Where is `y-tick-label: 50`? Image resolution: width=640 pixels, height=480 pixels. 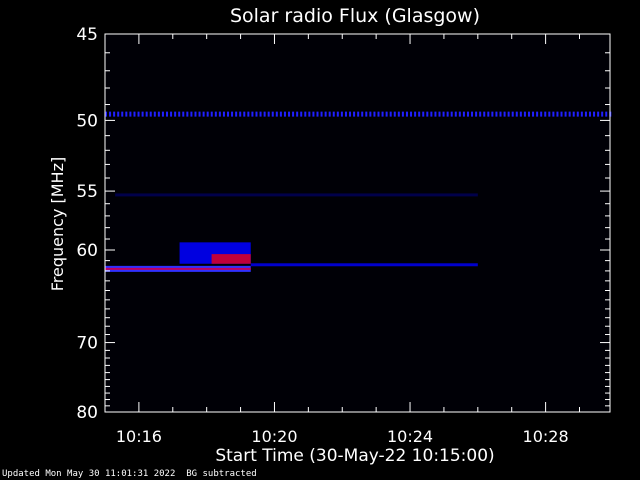 y-tick-label: 50 is located at coordinates (87, 121).